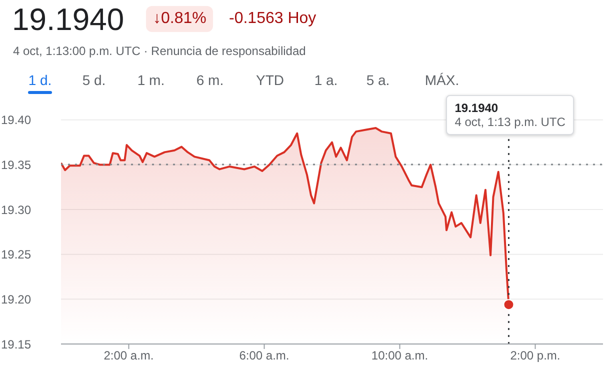 The height and width of the screenshot is (377, 608). What do you see at coordinates (272, 19) in the screenshot?
I see `text: -0.1563 Hoy` at bounding box center [272, 19].